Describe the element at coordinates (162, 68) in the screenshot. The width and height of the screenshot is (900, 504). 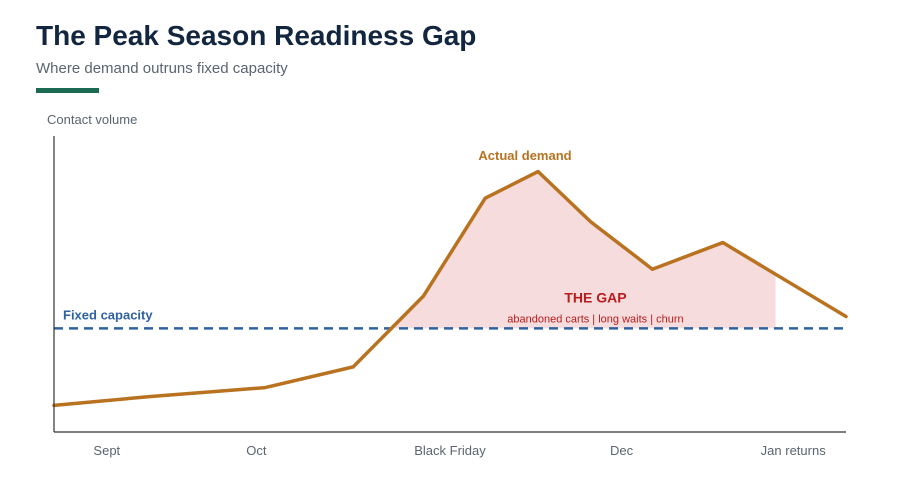
I see `chart-subtitle: Where demand outruns fixed capacity` at that location.